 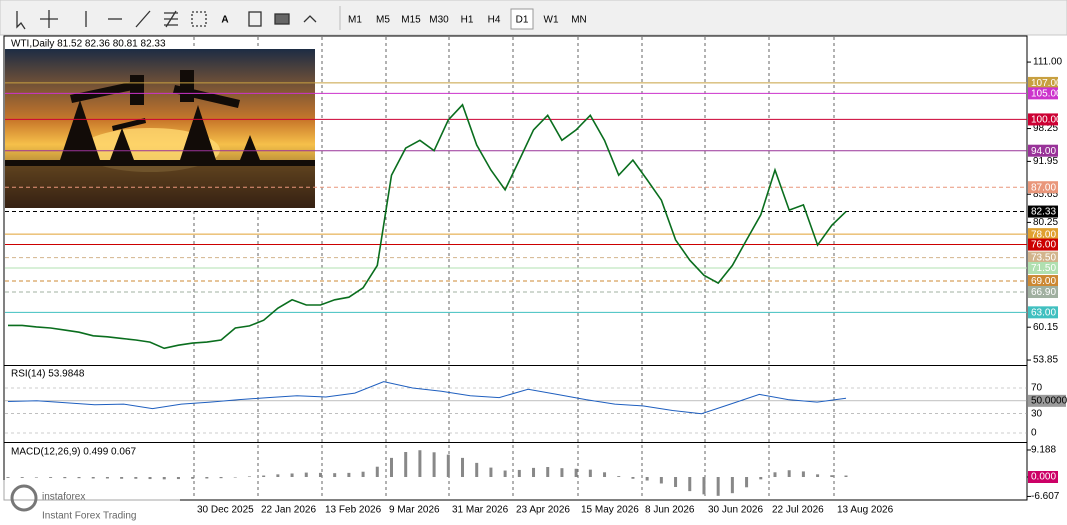 What do you see at coordinates (353, 510) in the screenshot?
I see `x-tick-label: 13 Feb 2026` at bounding box center [353, 510].